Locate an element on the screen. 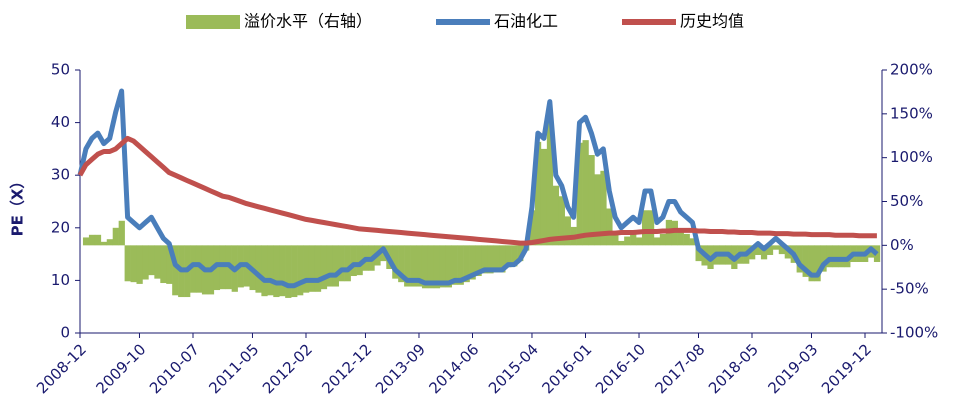 Image resolution: width=953 pixels, height=414 pixels. x-tick-label: 2015-04 is located at coordinates (513, 368).